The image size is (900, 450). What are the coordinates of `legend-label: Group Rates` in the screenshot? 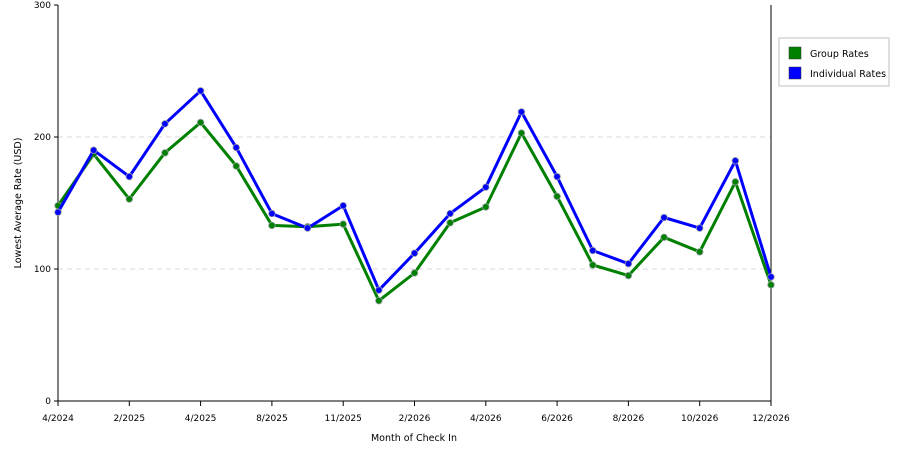 It's located at (839, 54).